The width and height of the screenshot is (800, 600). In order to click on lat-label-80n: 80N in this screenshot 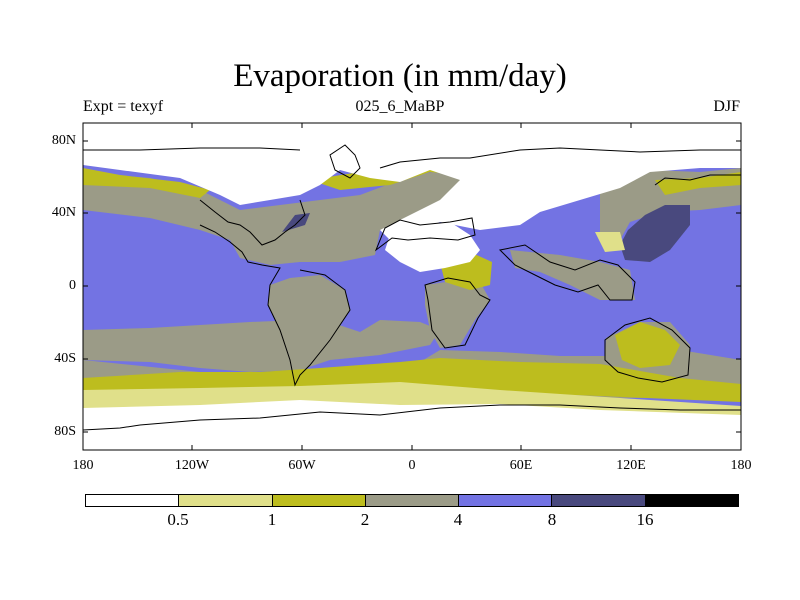, I will do `click(63, 140)`.